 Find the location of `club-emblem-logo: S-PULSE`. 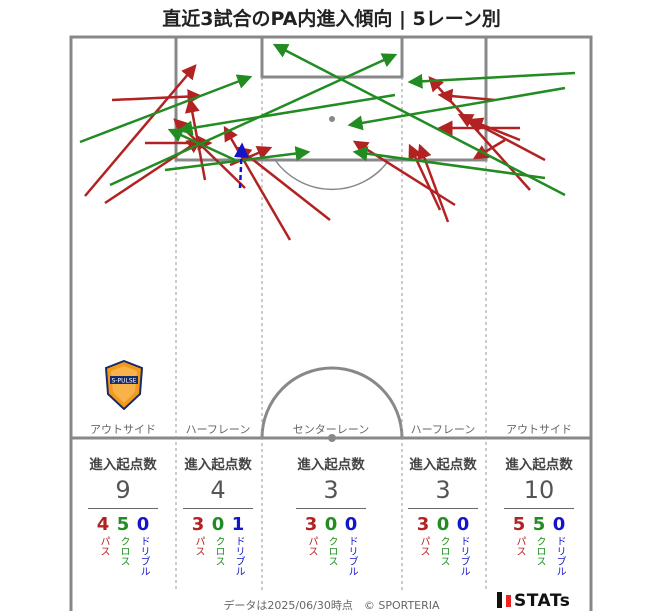

club-emblem-logo: S-PULSE is located at coordinates (124, 385).